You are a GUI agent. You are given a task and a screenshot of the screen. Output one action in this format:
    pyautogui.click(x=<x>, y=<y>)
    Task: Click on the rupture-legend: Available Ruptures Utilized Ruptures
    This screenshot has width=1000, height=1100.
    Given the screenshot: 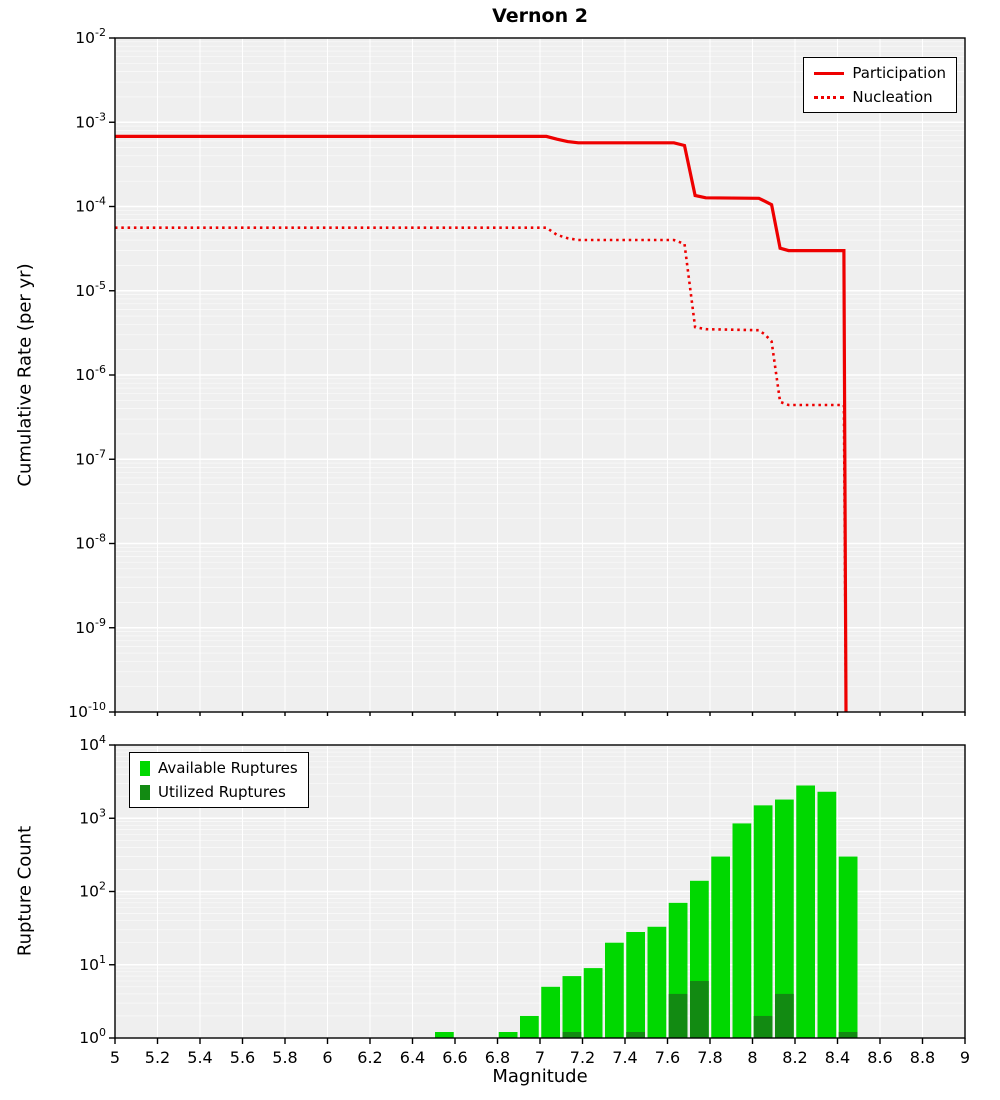 What is the action you would take?
    pyautogui.click(x=219, y=780)
    